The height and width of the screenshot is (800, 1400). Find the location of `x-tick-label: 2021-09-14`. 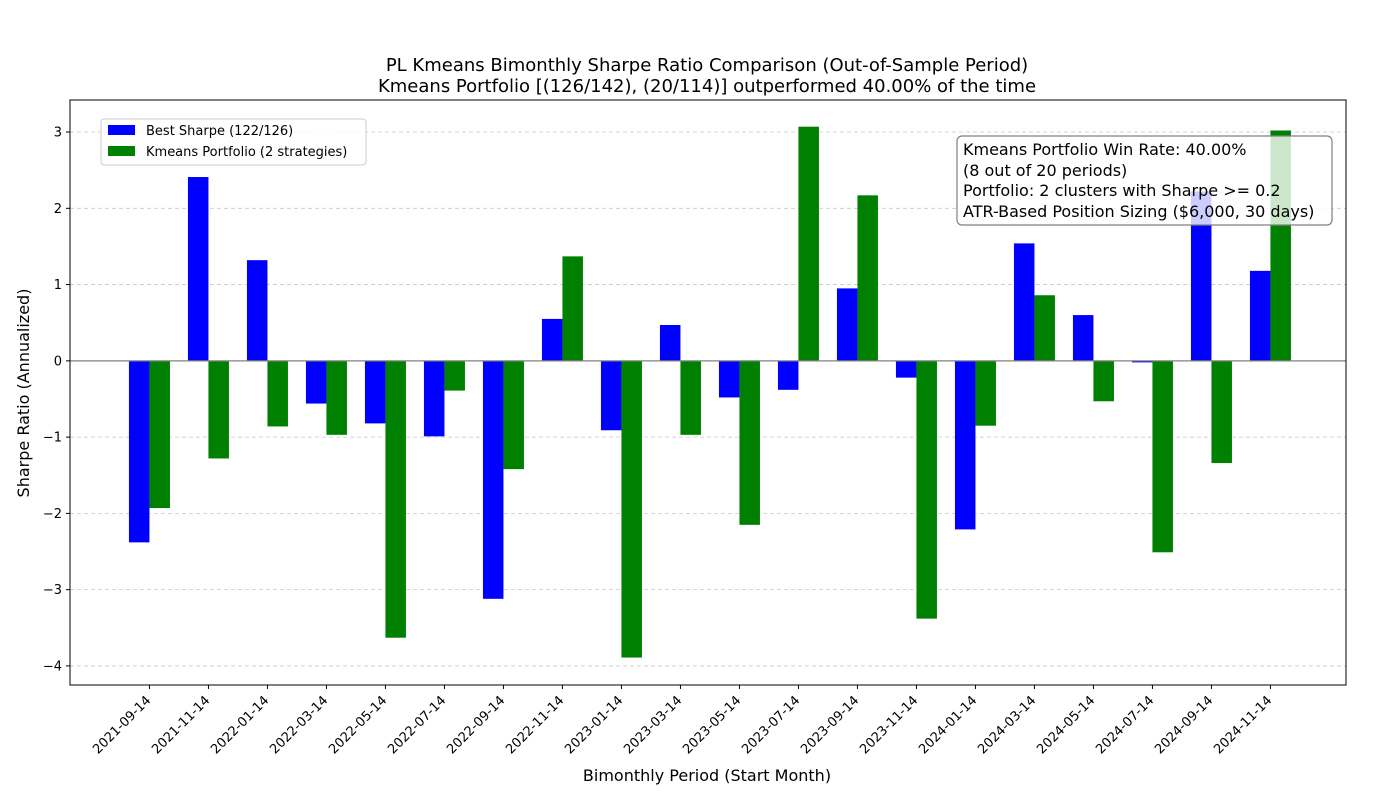

x-tick-label: 2021-09-14 is located at coordinates (122, 725).